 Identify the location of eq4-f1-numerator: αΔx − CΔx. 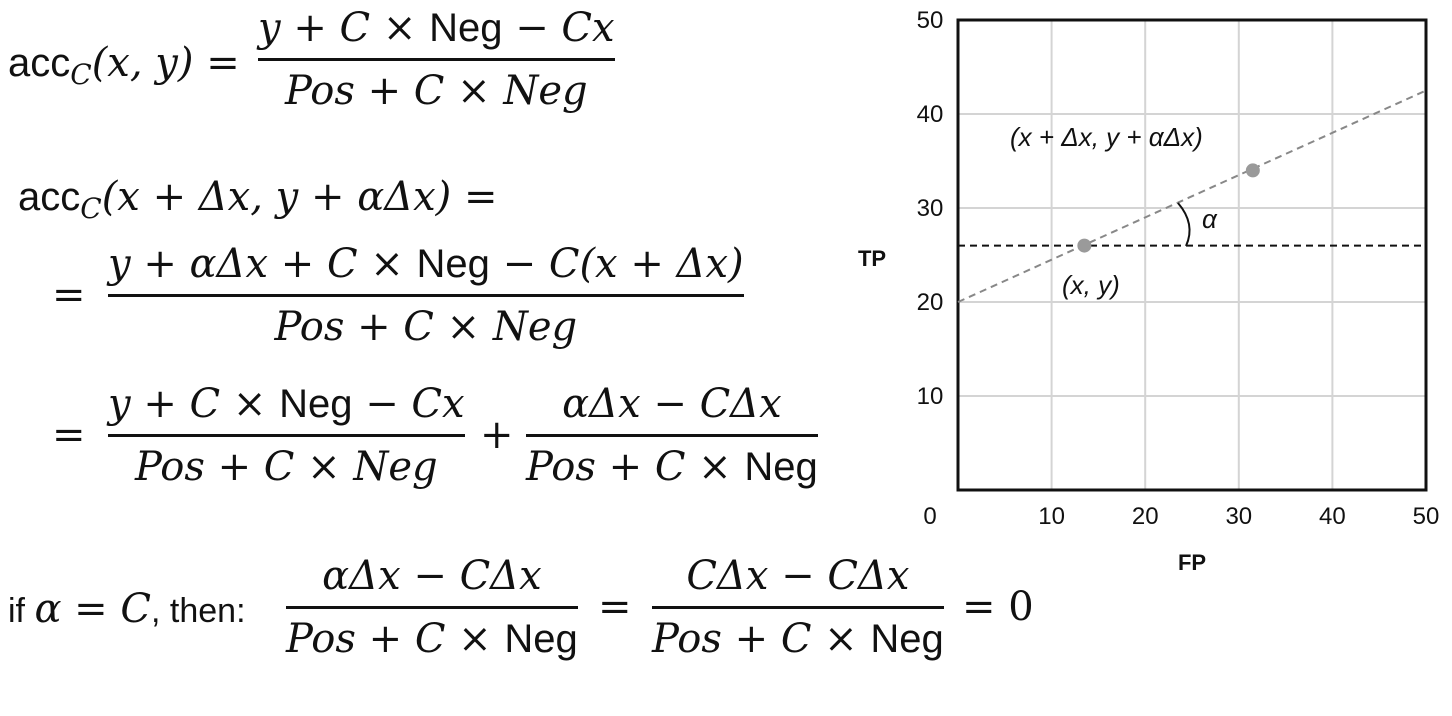
(432, 576).